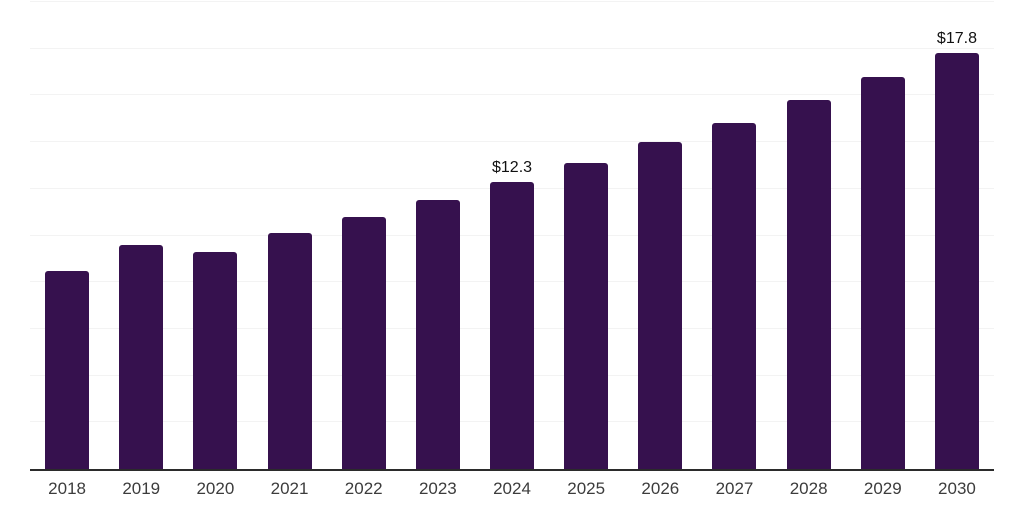 This screenshot has width=1024, height=512. What do you see at coordinates (289, 488) in the screenshot?
I see `x-tick-label-2021: 2021` at bounding box center [289, 488].